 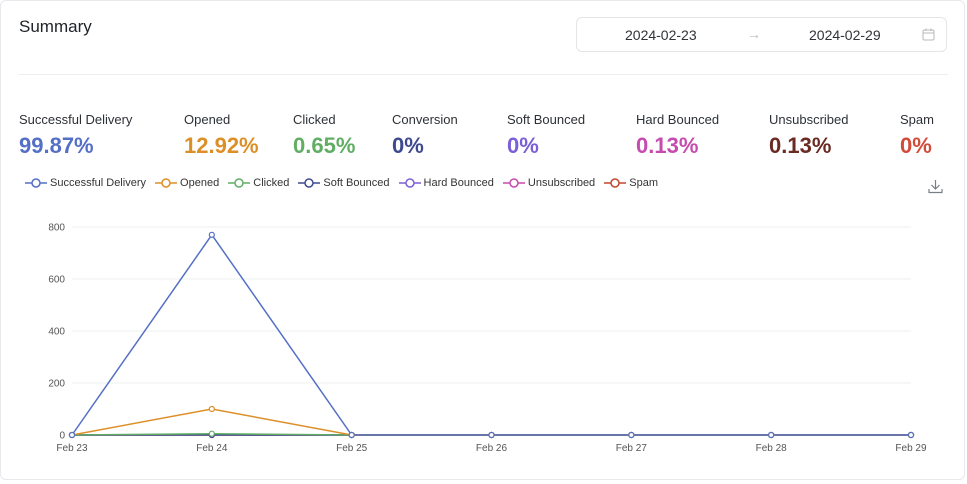 I want to click on legend-label: Successful Delivery, so click(x=98, y=183).